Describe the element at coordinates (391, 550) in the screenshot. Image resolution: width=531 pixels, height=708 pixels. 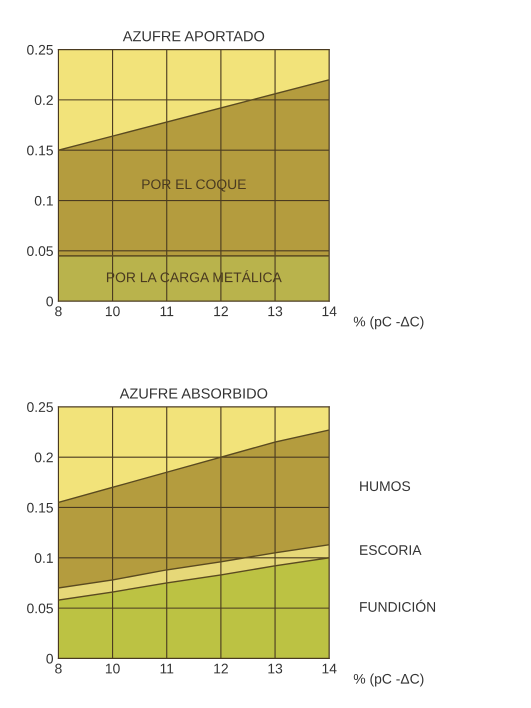
I see `text: ESCORIA` at that location.